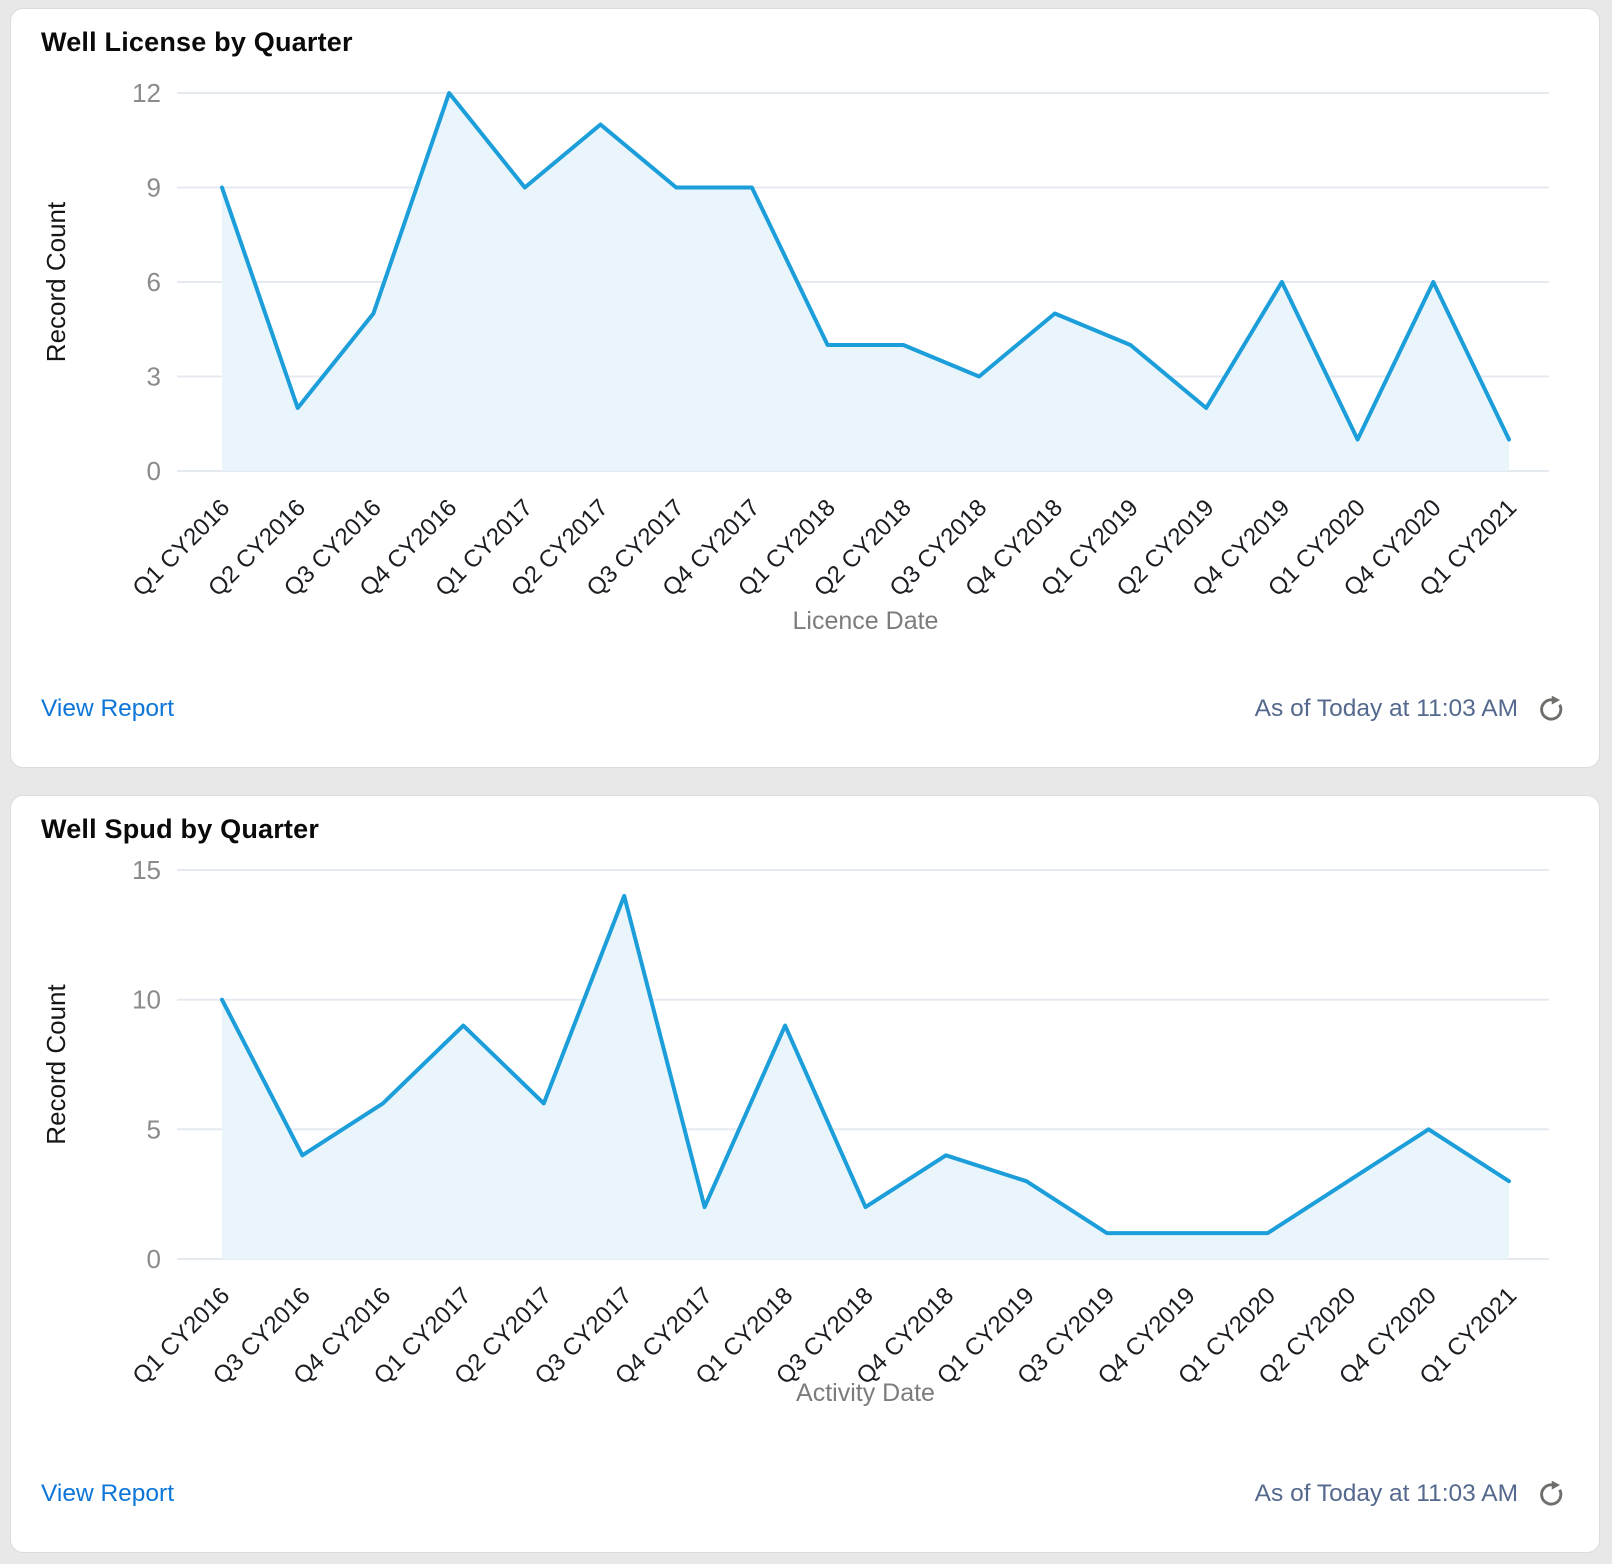  What do you see at coordinates (154, 188) in the screenshot?
I see `y-tick-label: 9` at bounding box center [154, 188].